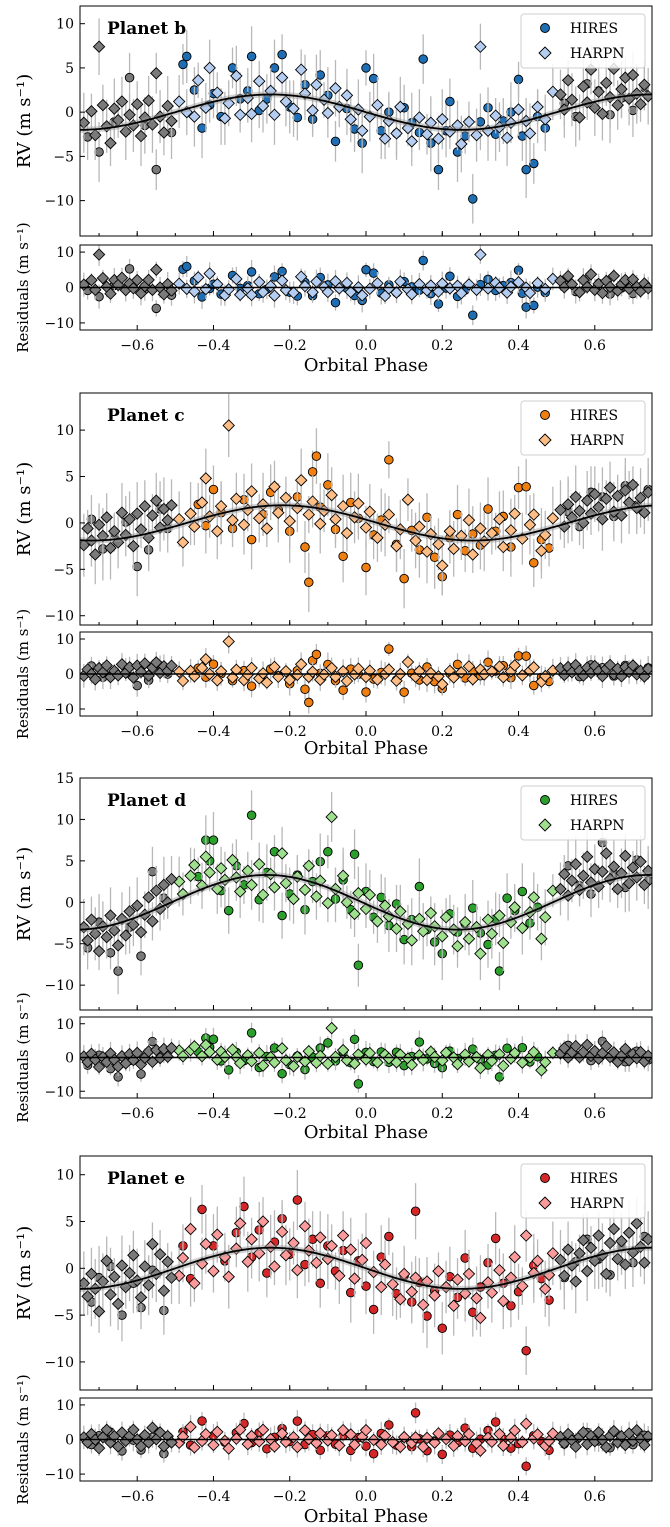 Image resolution: width=670 pixels, height=1527 pixels. What do you see at coordinates (366, 892) in the screenshot?
I see `rv-plot-area` at bounding box center [366, 892].